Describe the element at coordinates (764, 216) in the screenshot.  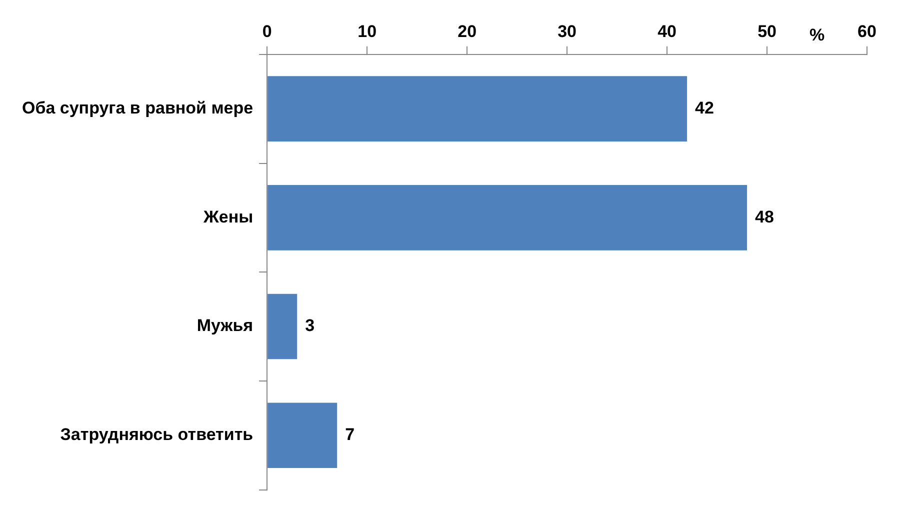
I see `data-label: 48` at that location.